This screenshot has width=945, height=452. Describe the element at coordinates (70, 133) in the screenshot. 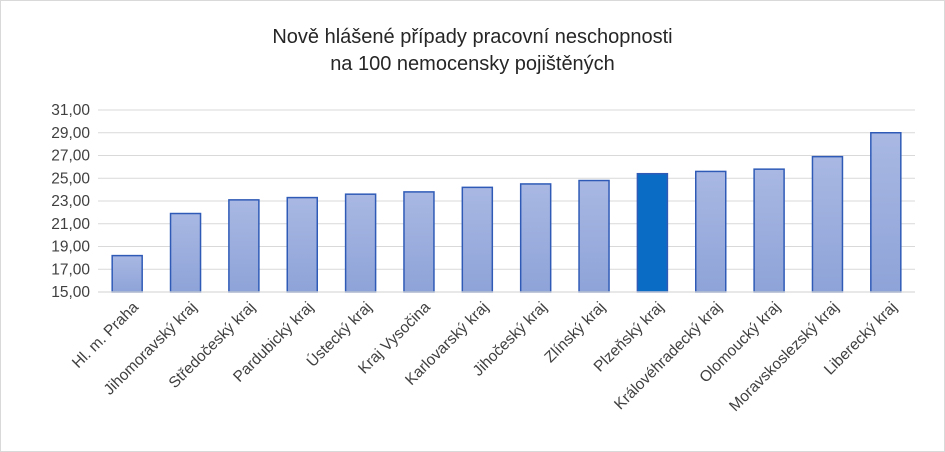

I see `y-tick-label: 29,00` at that location.